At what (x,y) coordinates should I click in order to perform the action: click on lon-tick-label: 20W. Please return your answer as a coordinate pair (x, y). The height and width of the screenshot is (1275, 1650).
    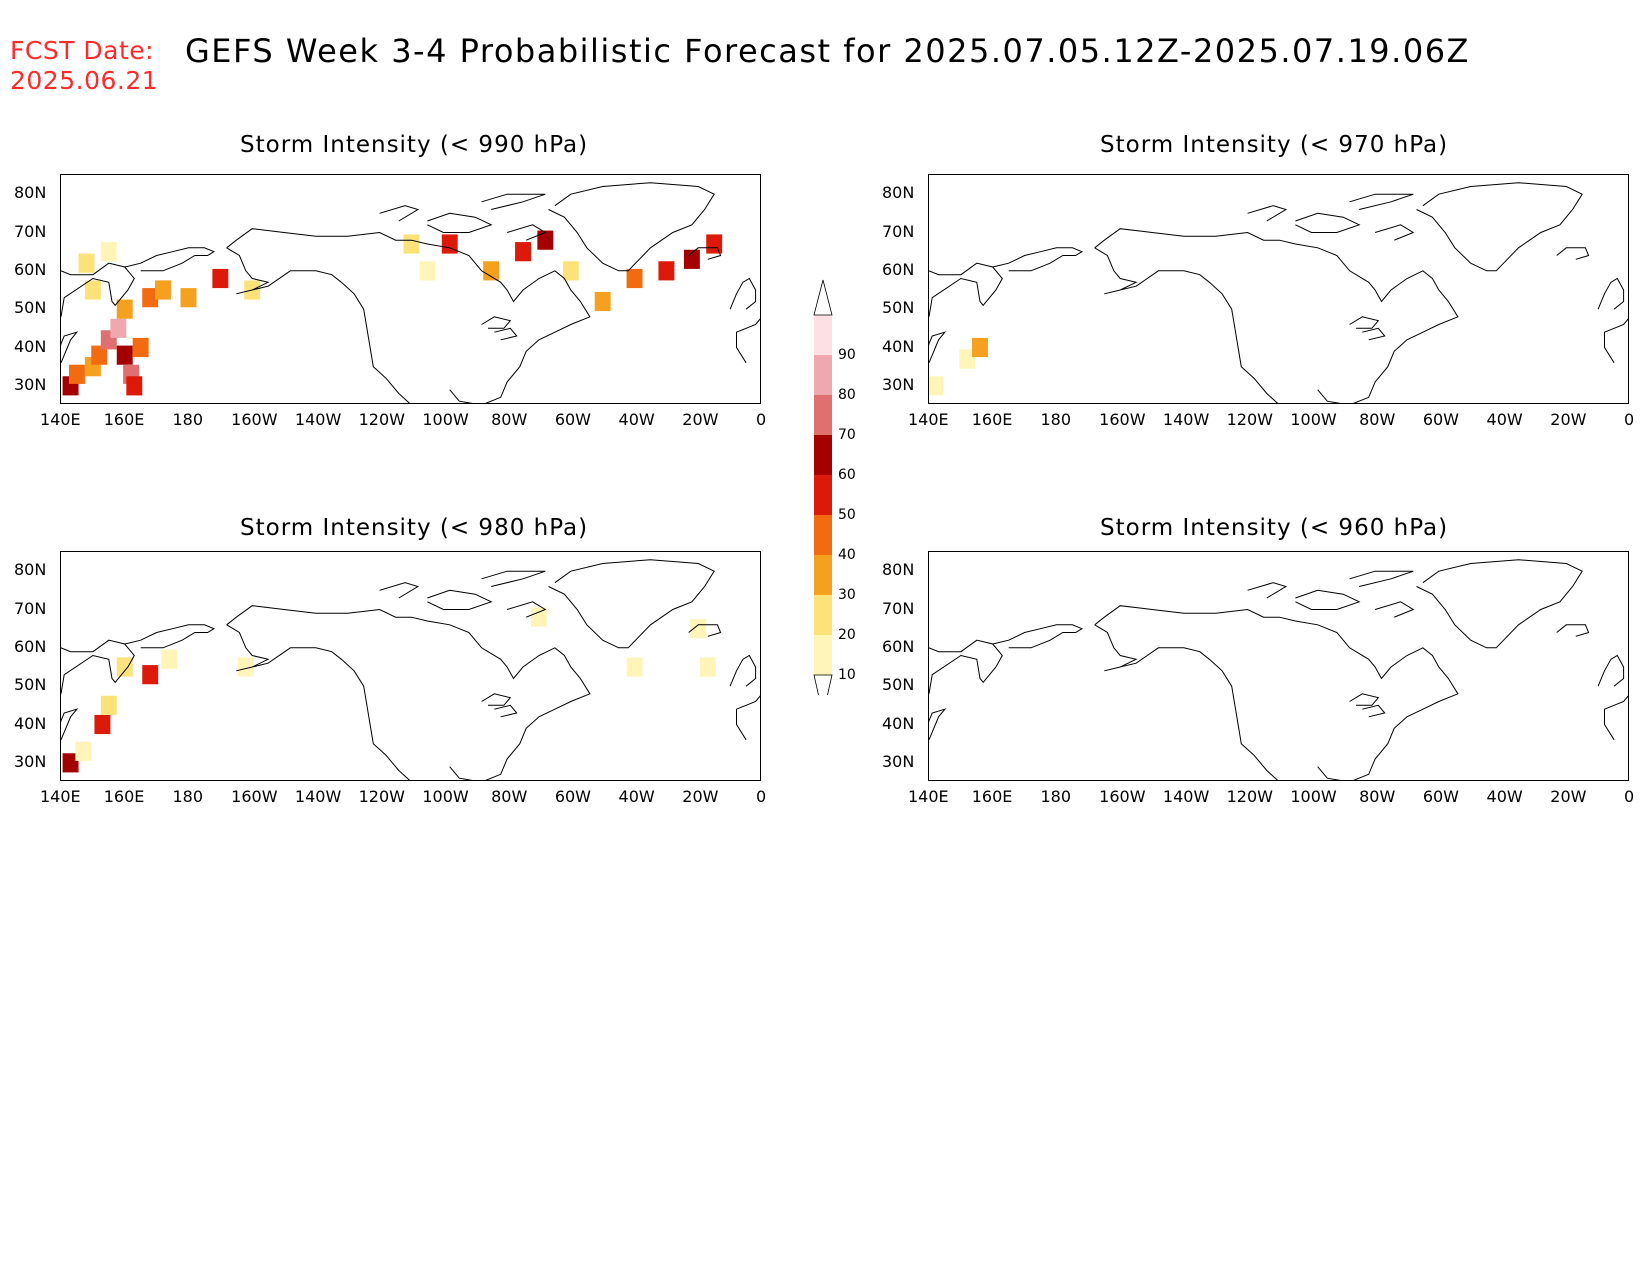
    Looking at the image, I should click on (700, 419).